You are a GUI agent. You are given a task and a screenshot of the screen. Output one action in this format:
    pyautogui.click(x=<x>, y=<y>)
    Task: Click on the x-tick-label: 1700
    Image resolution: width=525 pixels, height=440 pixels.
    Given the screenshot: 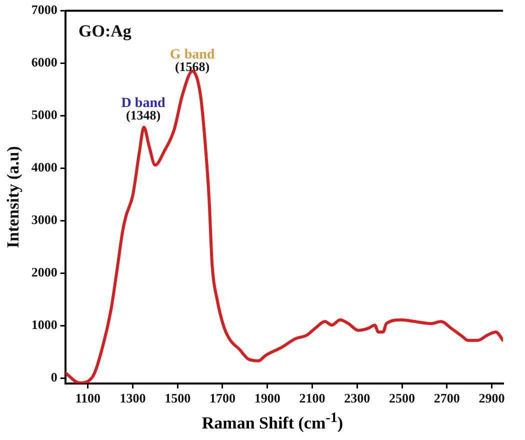 What is the action you would take?
    pyautogui.click(x=222, y=398)
    